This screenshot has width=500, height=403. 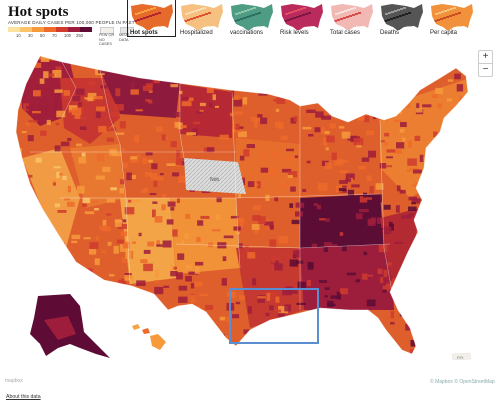 I want to click on alaska, so click(x=69, y=326).